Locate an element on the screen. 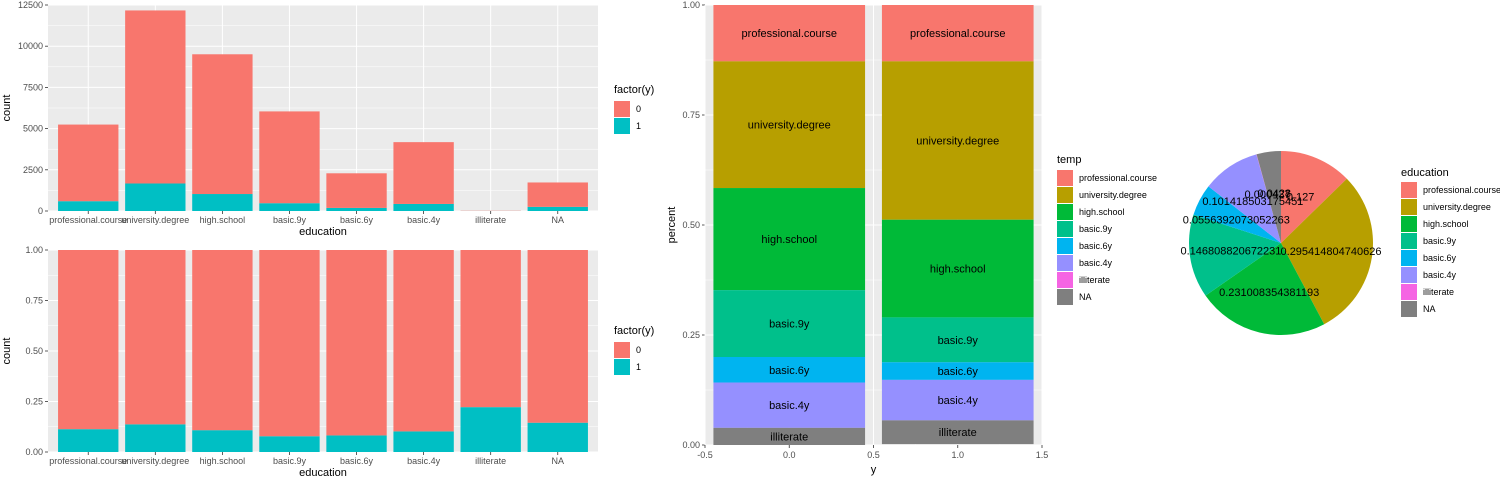 The height and width of the screenshot is (485, 1500). x-tick-label: university.degree is located at coordinates (155, 461).